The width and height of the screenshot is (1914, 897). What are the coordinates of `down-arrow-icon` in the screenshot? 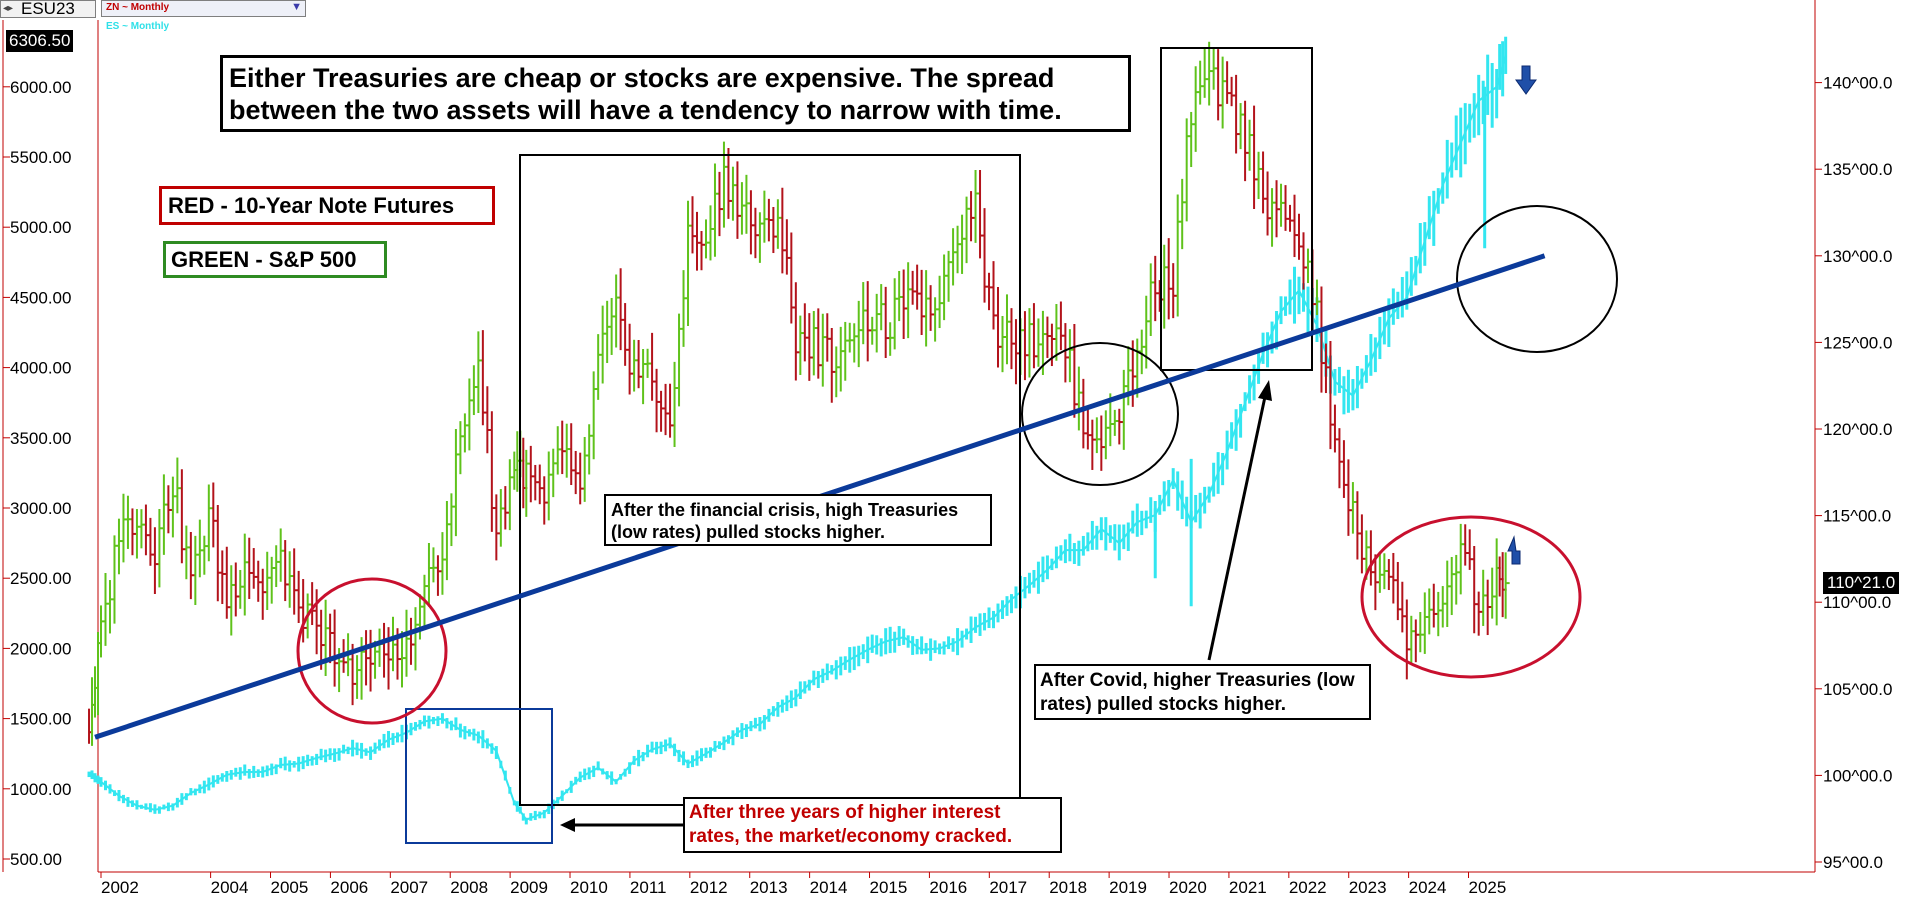 It's located at (1526, 80).